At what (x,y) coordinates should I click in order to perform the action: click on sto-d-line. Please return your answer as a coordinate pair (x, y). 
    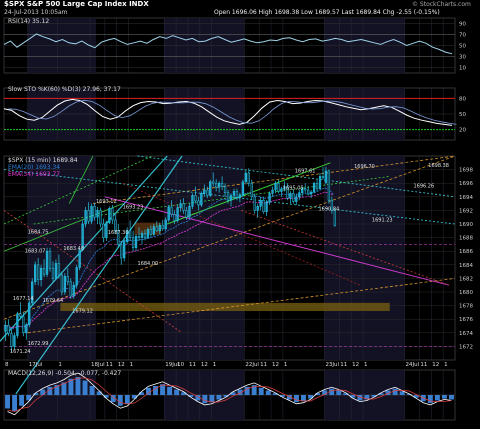
    Looking at the image, I should click on (232, 112).